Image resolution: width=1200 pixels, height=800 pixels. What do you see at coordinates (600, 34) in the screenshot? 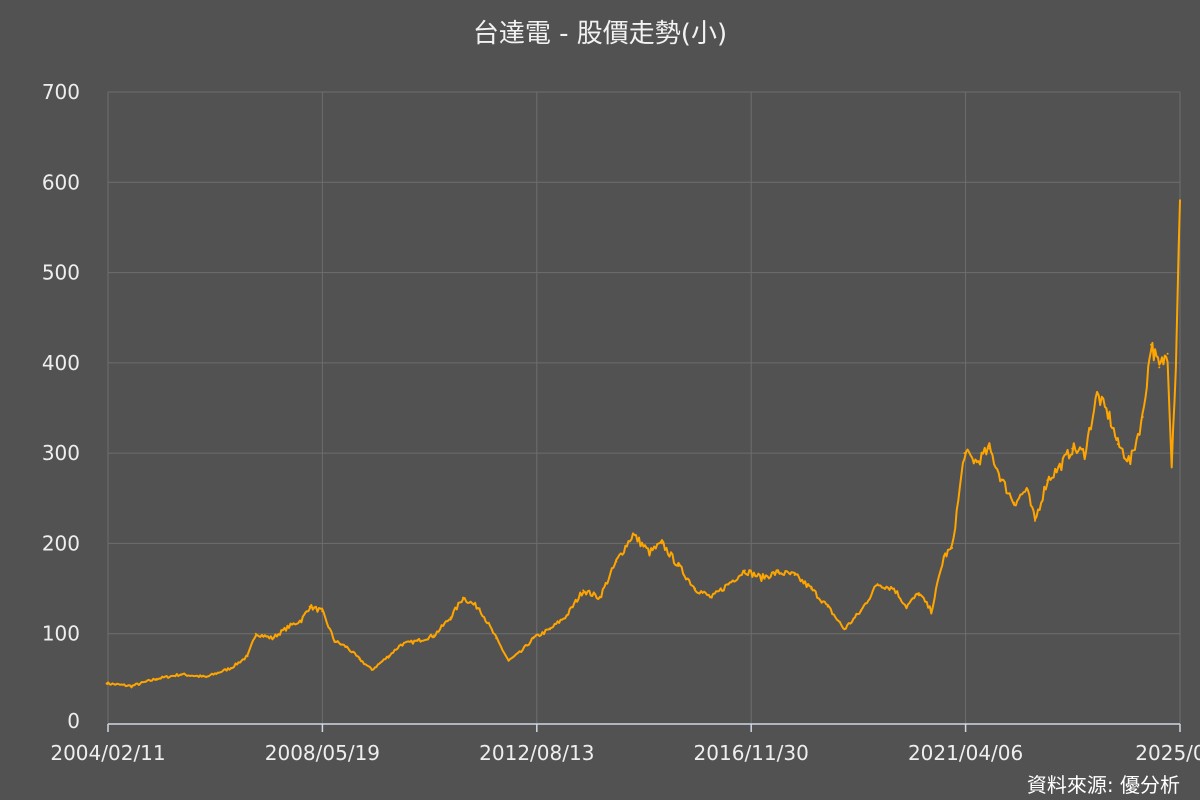
I see `chart-title: 台達電 - 股價走勢(小)` at bounding box center [600, 34].